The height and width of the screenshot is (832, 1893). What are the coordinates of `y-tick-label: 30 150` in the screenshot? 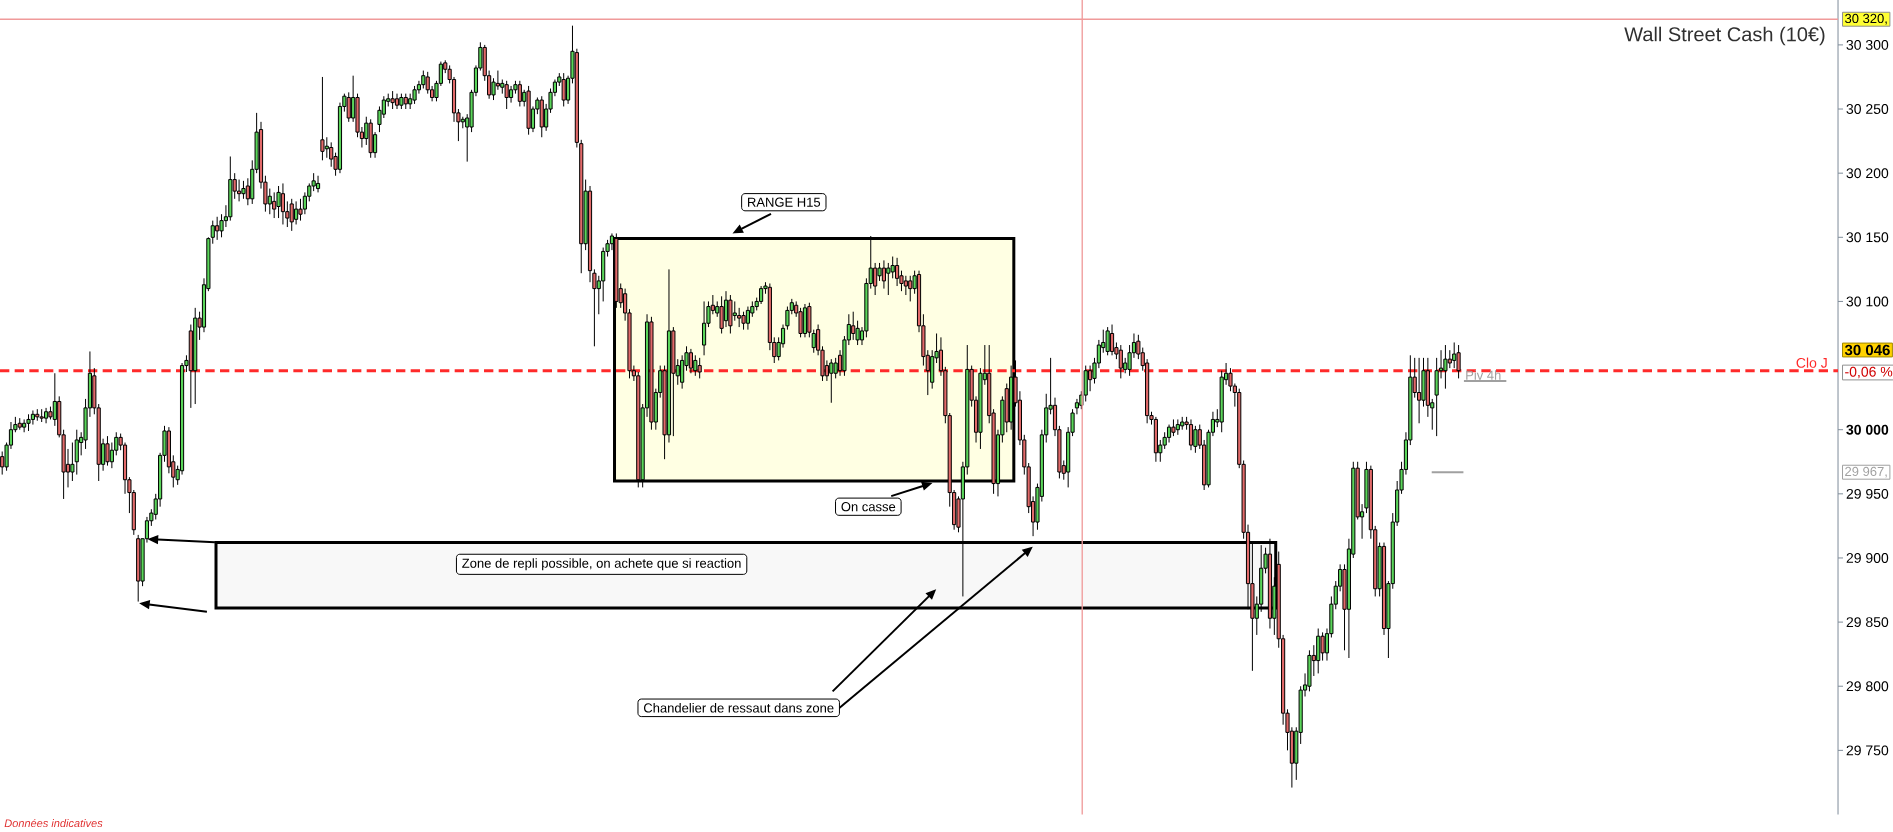 It's located at (1867, 237).